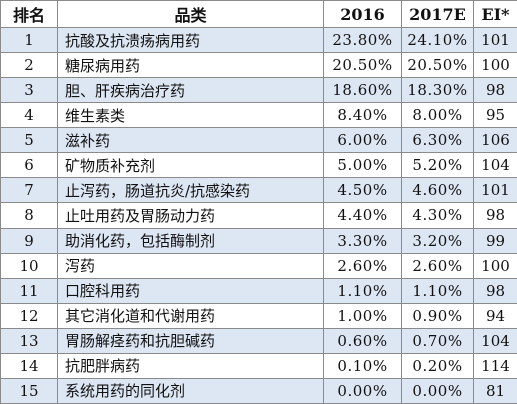  Describe the element at coordinates (190, 165) in the screenshot. I see `category-cell: 矿物质补充剂` at that location.